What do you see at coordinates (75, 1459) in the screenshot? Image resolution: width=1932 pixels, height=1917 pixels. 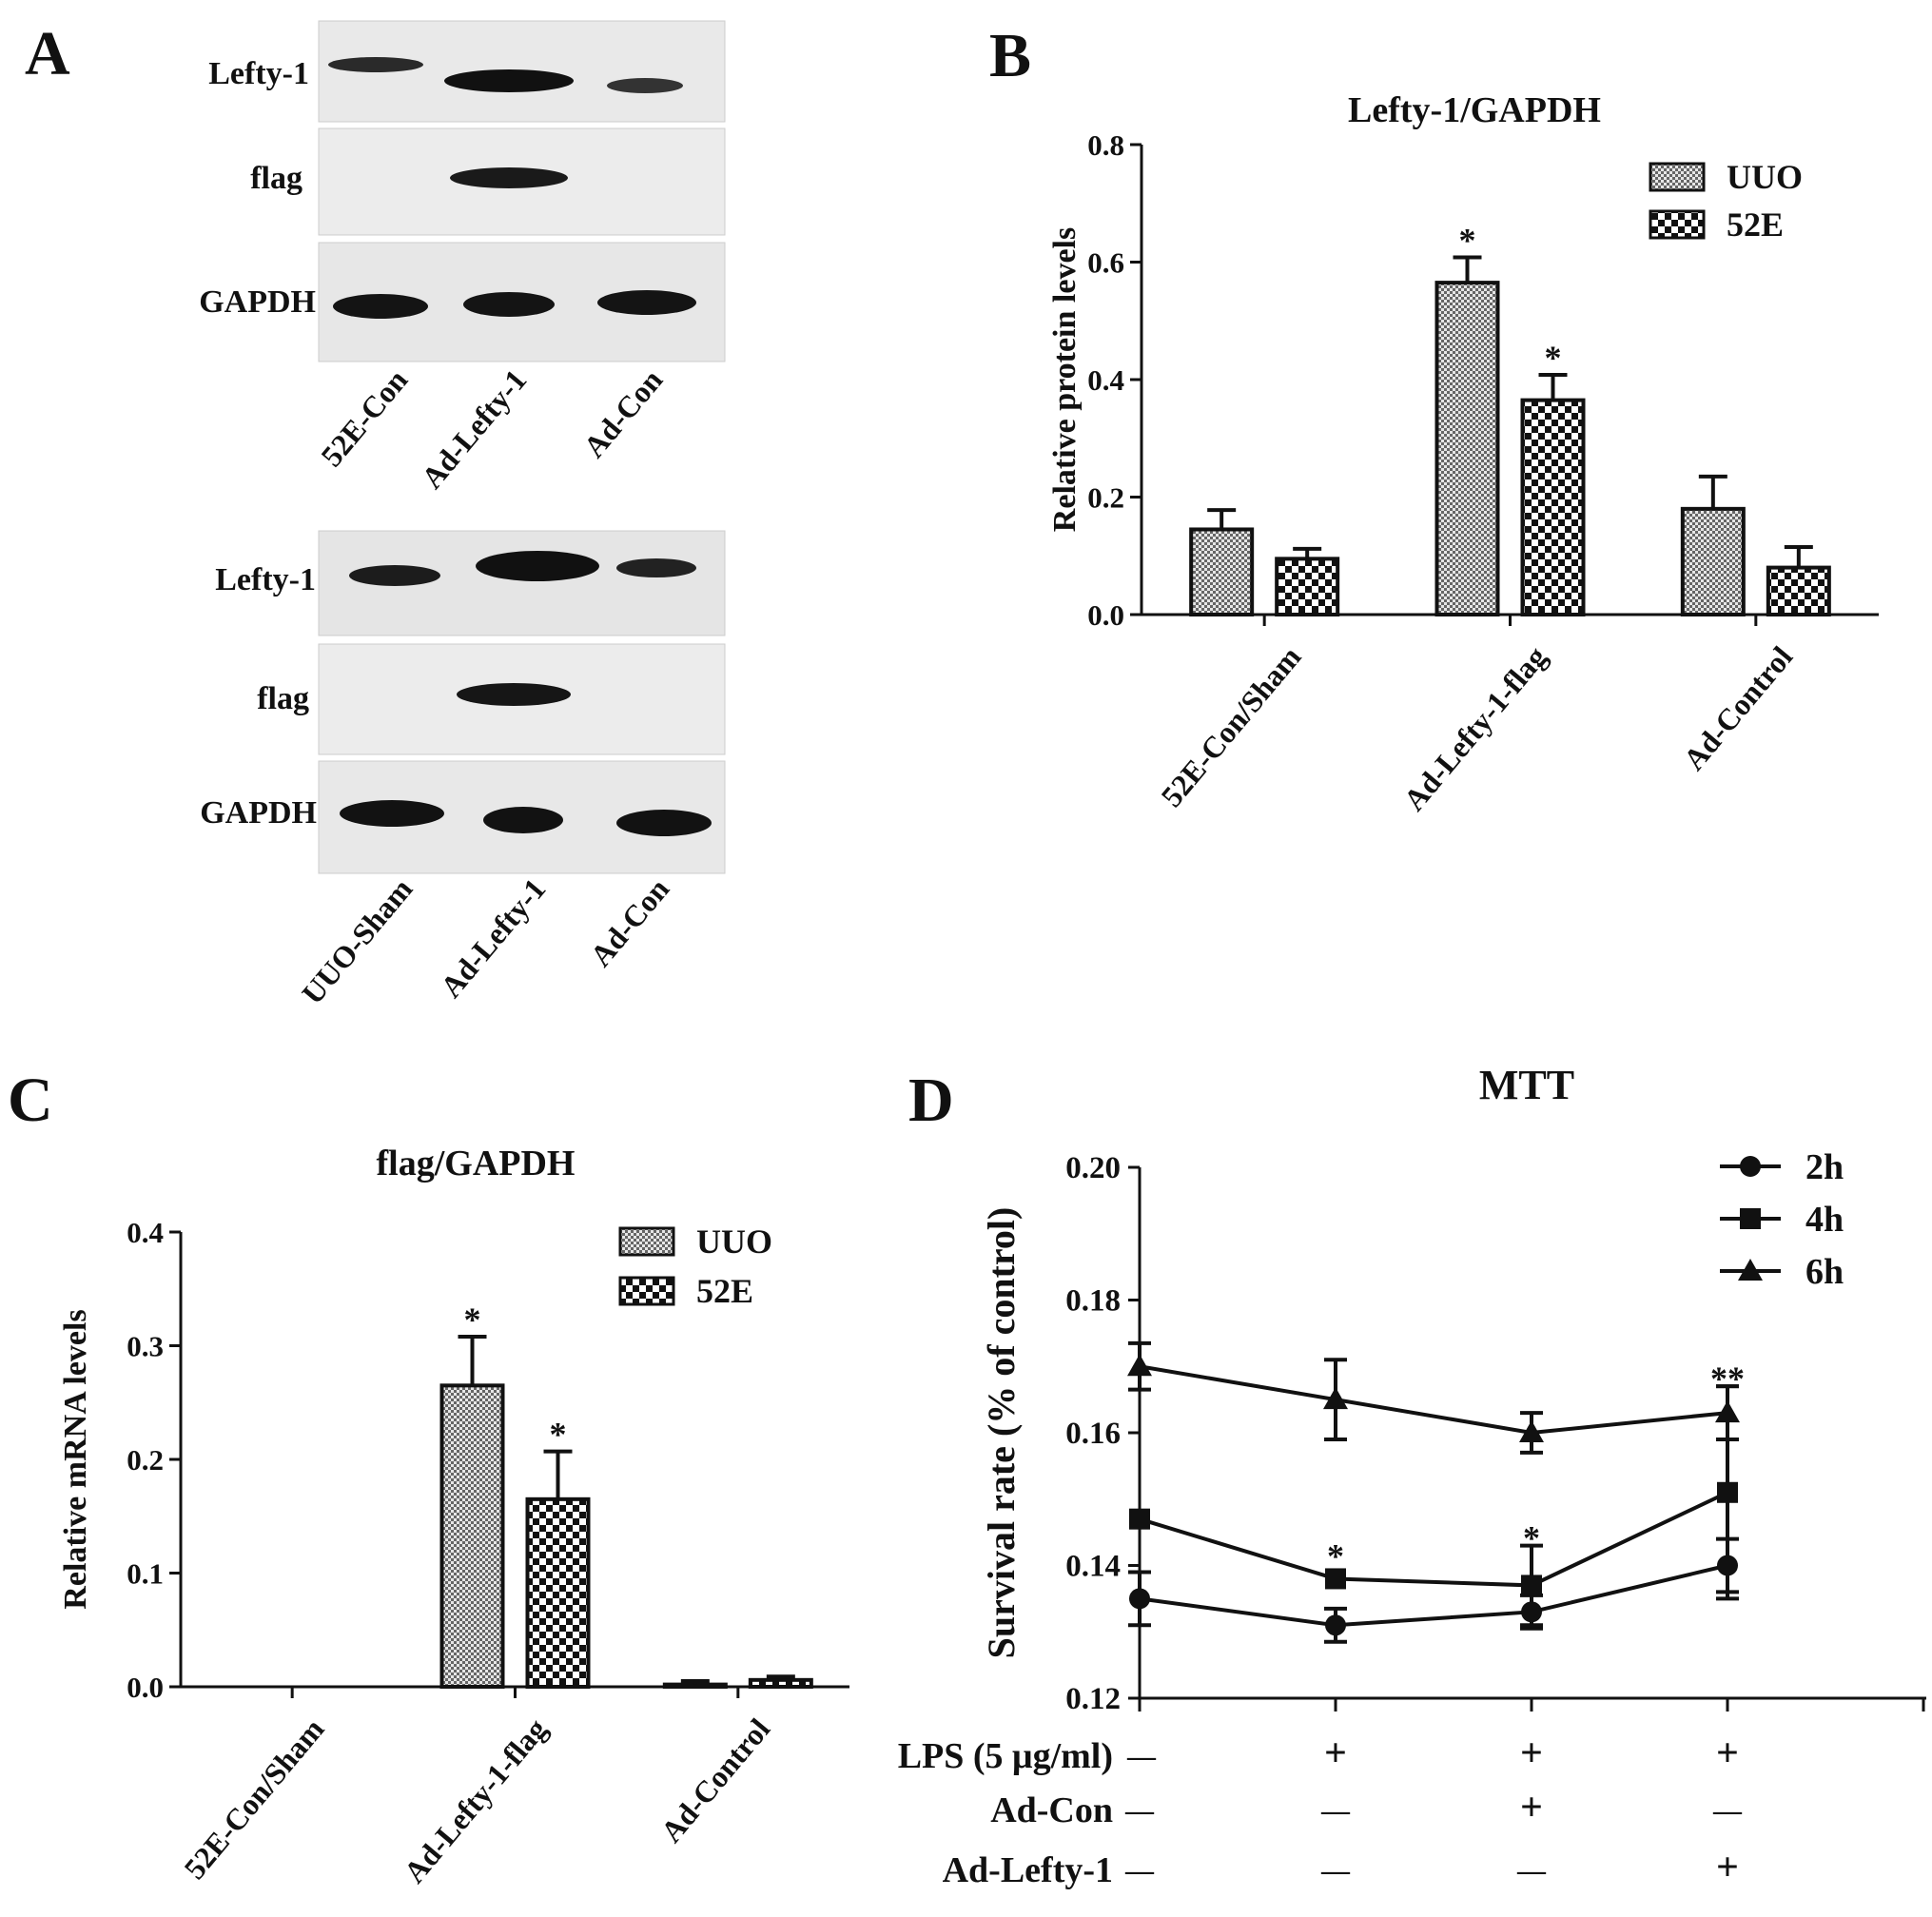 I see `chart-c-y-axis-label: Relative mRNA levels` at bounding box center [75, 1459].